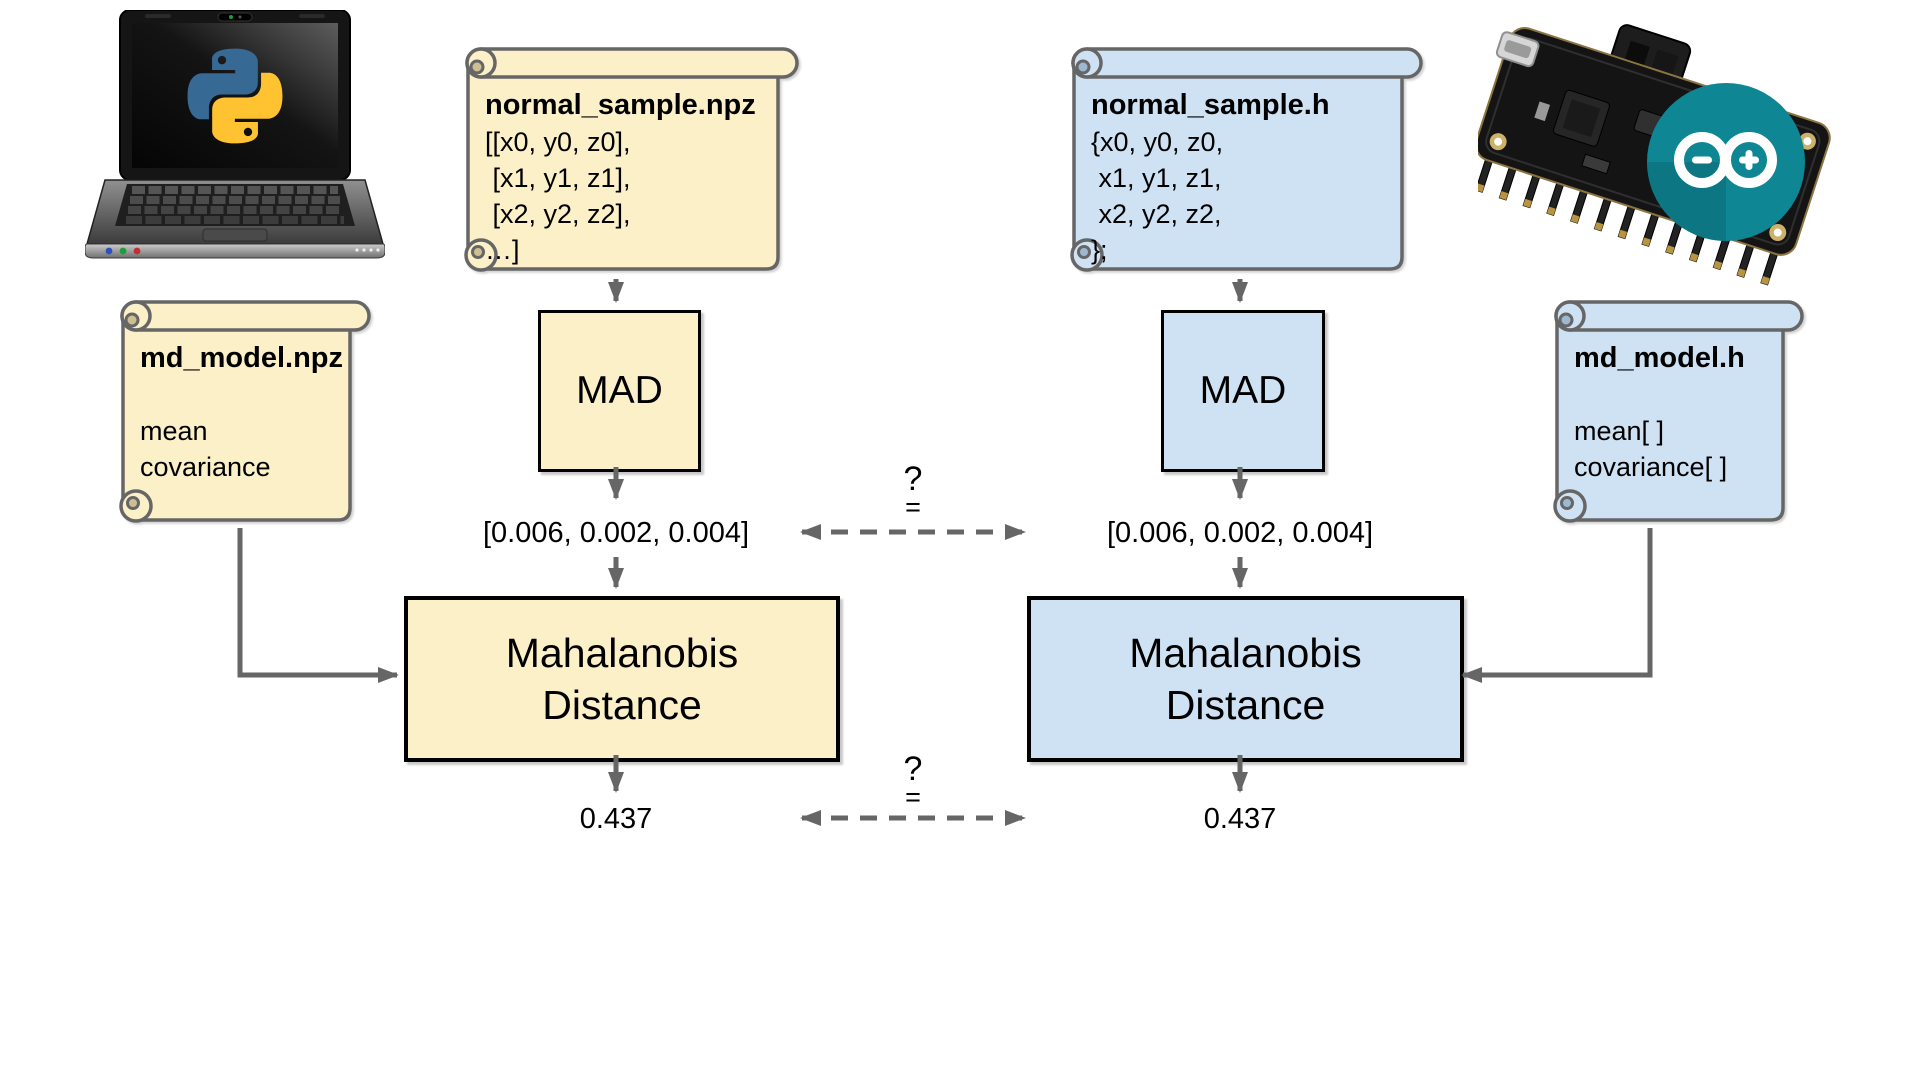 This screenshot has width=1920, height=1080. I want to click on file-line: …], so click(502, 250).